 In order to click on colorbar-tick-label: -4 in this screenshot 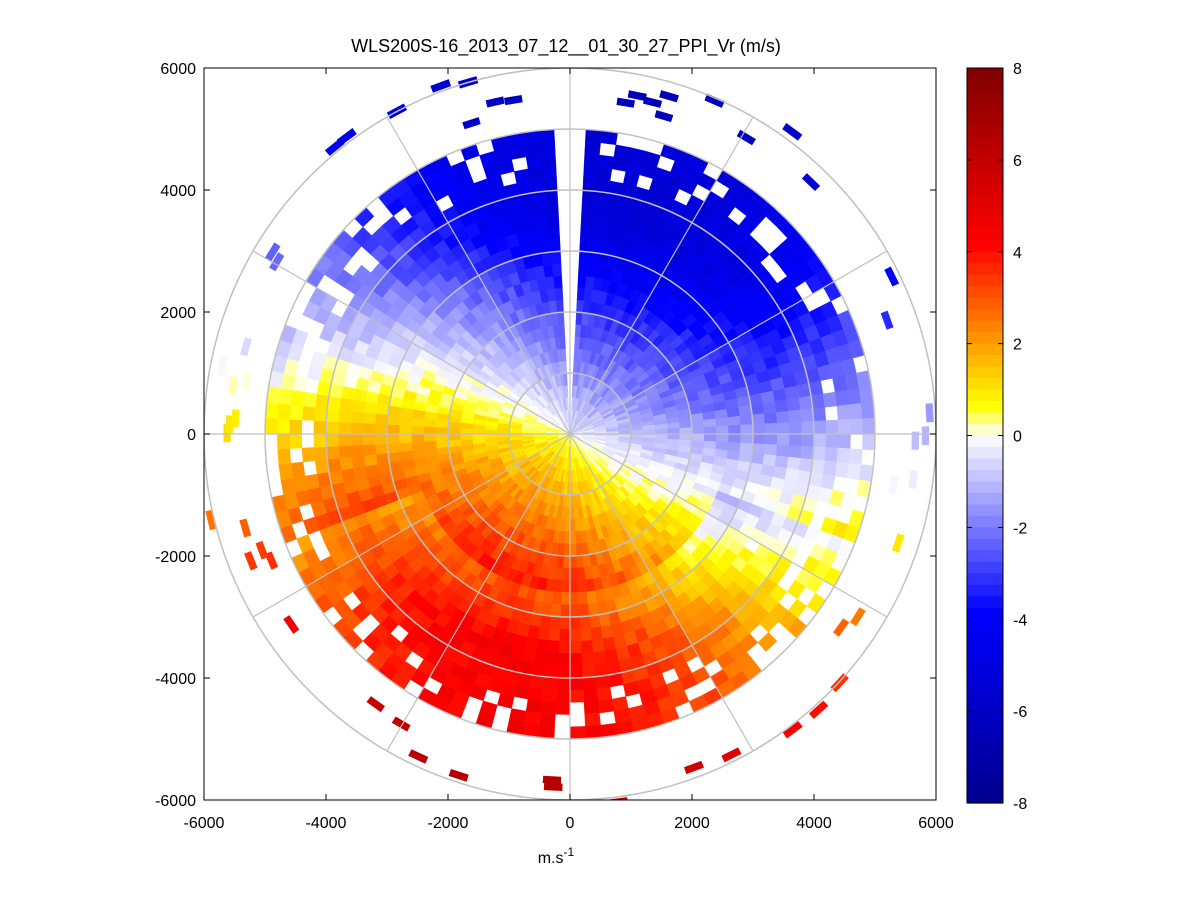, I will do `click(1020, 620)`.